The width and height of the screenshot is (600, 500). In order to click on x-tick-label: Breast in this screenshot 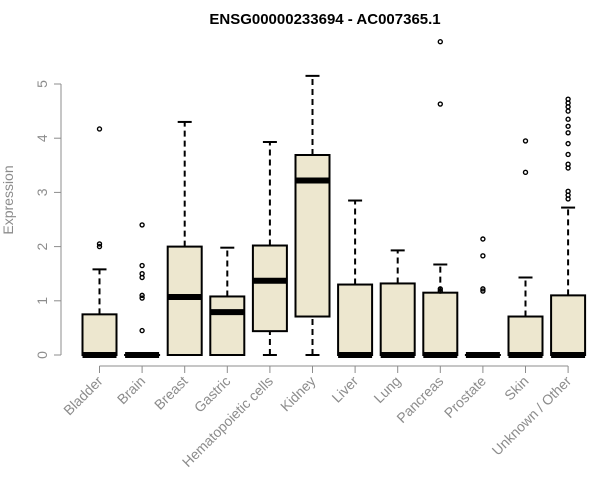, I will do `click(171, 393)`.